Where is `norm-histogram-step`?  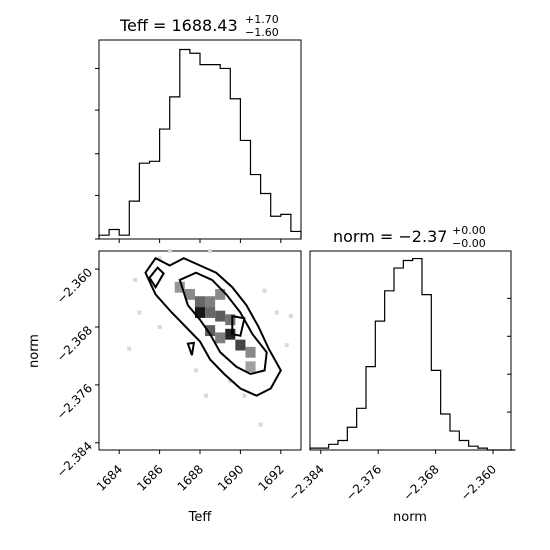 norm-histogram-step is located at coordinates (412, 354).